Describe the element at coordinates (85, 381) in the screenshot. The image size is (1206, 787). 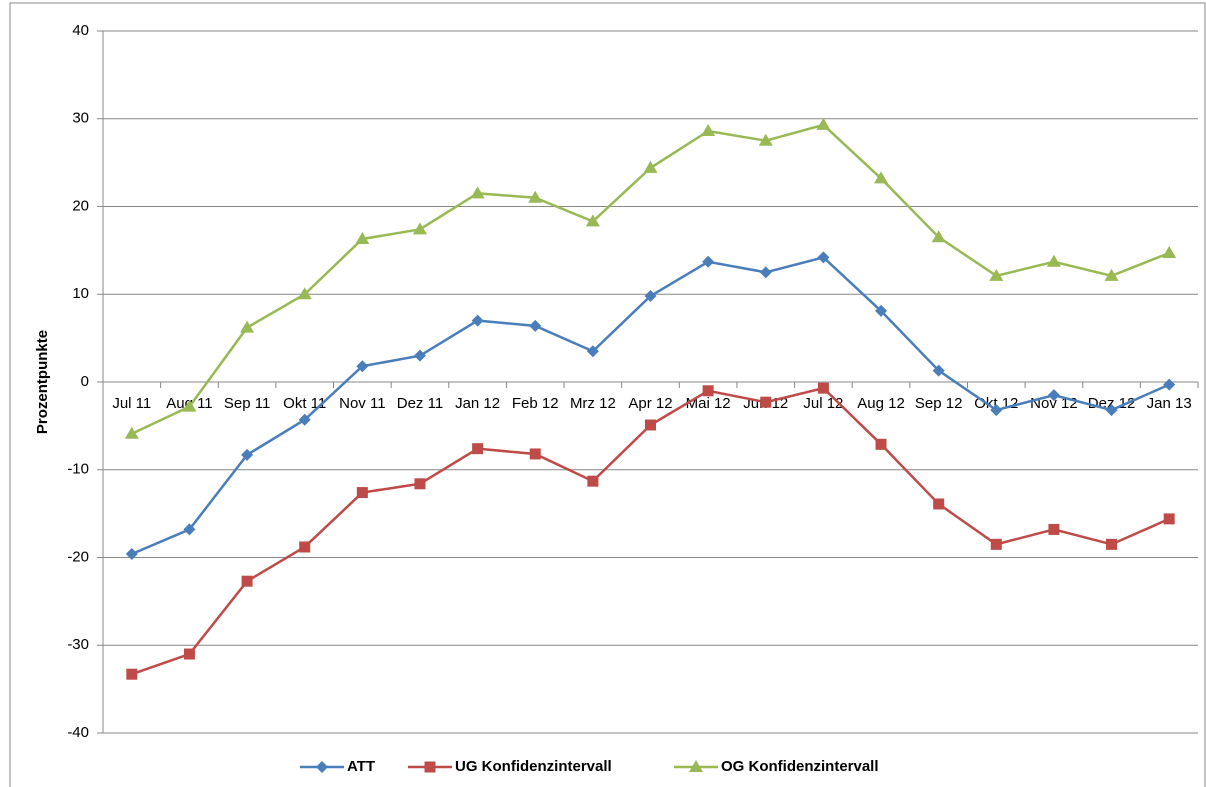
I see `y-tick-label: 0` at that location.